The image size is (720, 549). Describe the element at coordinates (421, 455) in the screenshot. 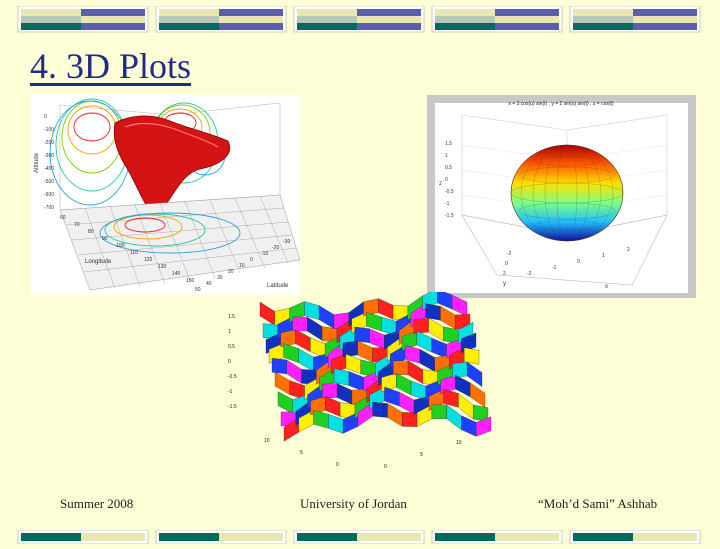

I see `tick-label: 5` at that location.